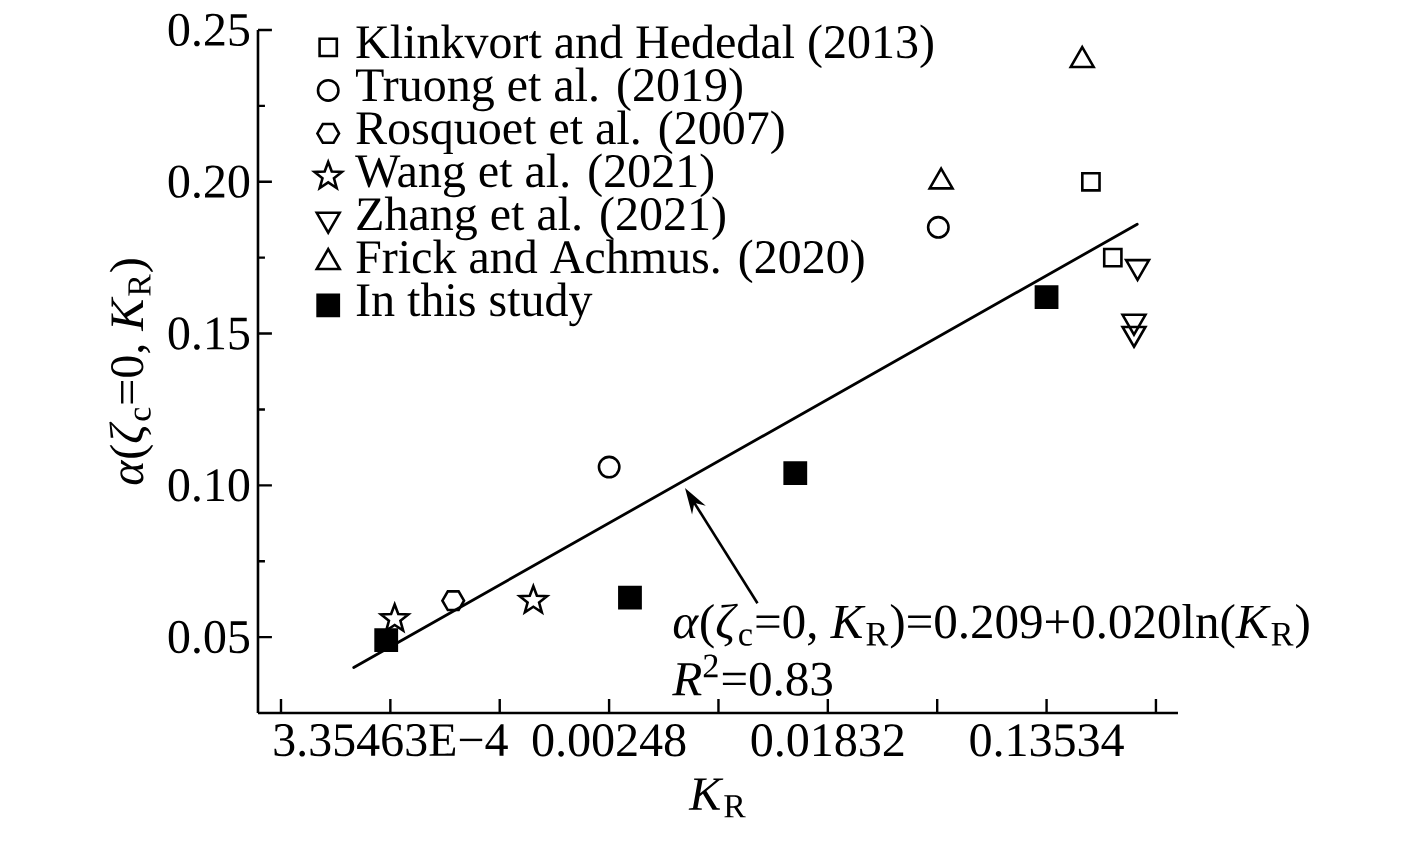  What do you see at coordinates (991, 626) in the screenshot?
I see `text: α(ζ$_{c}$=0, K$_{R}$)=0.209+0.020ln(K$_{R}$)` at bounding box center [991, 626].